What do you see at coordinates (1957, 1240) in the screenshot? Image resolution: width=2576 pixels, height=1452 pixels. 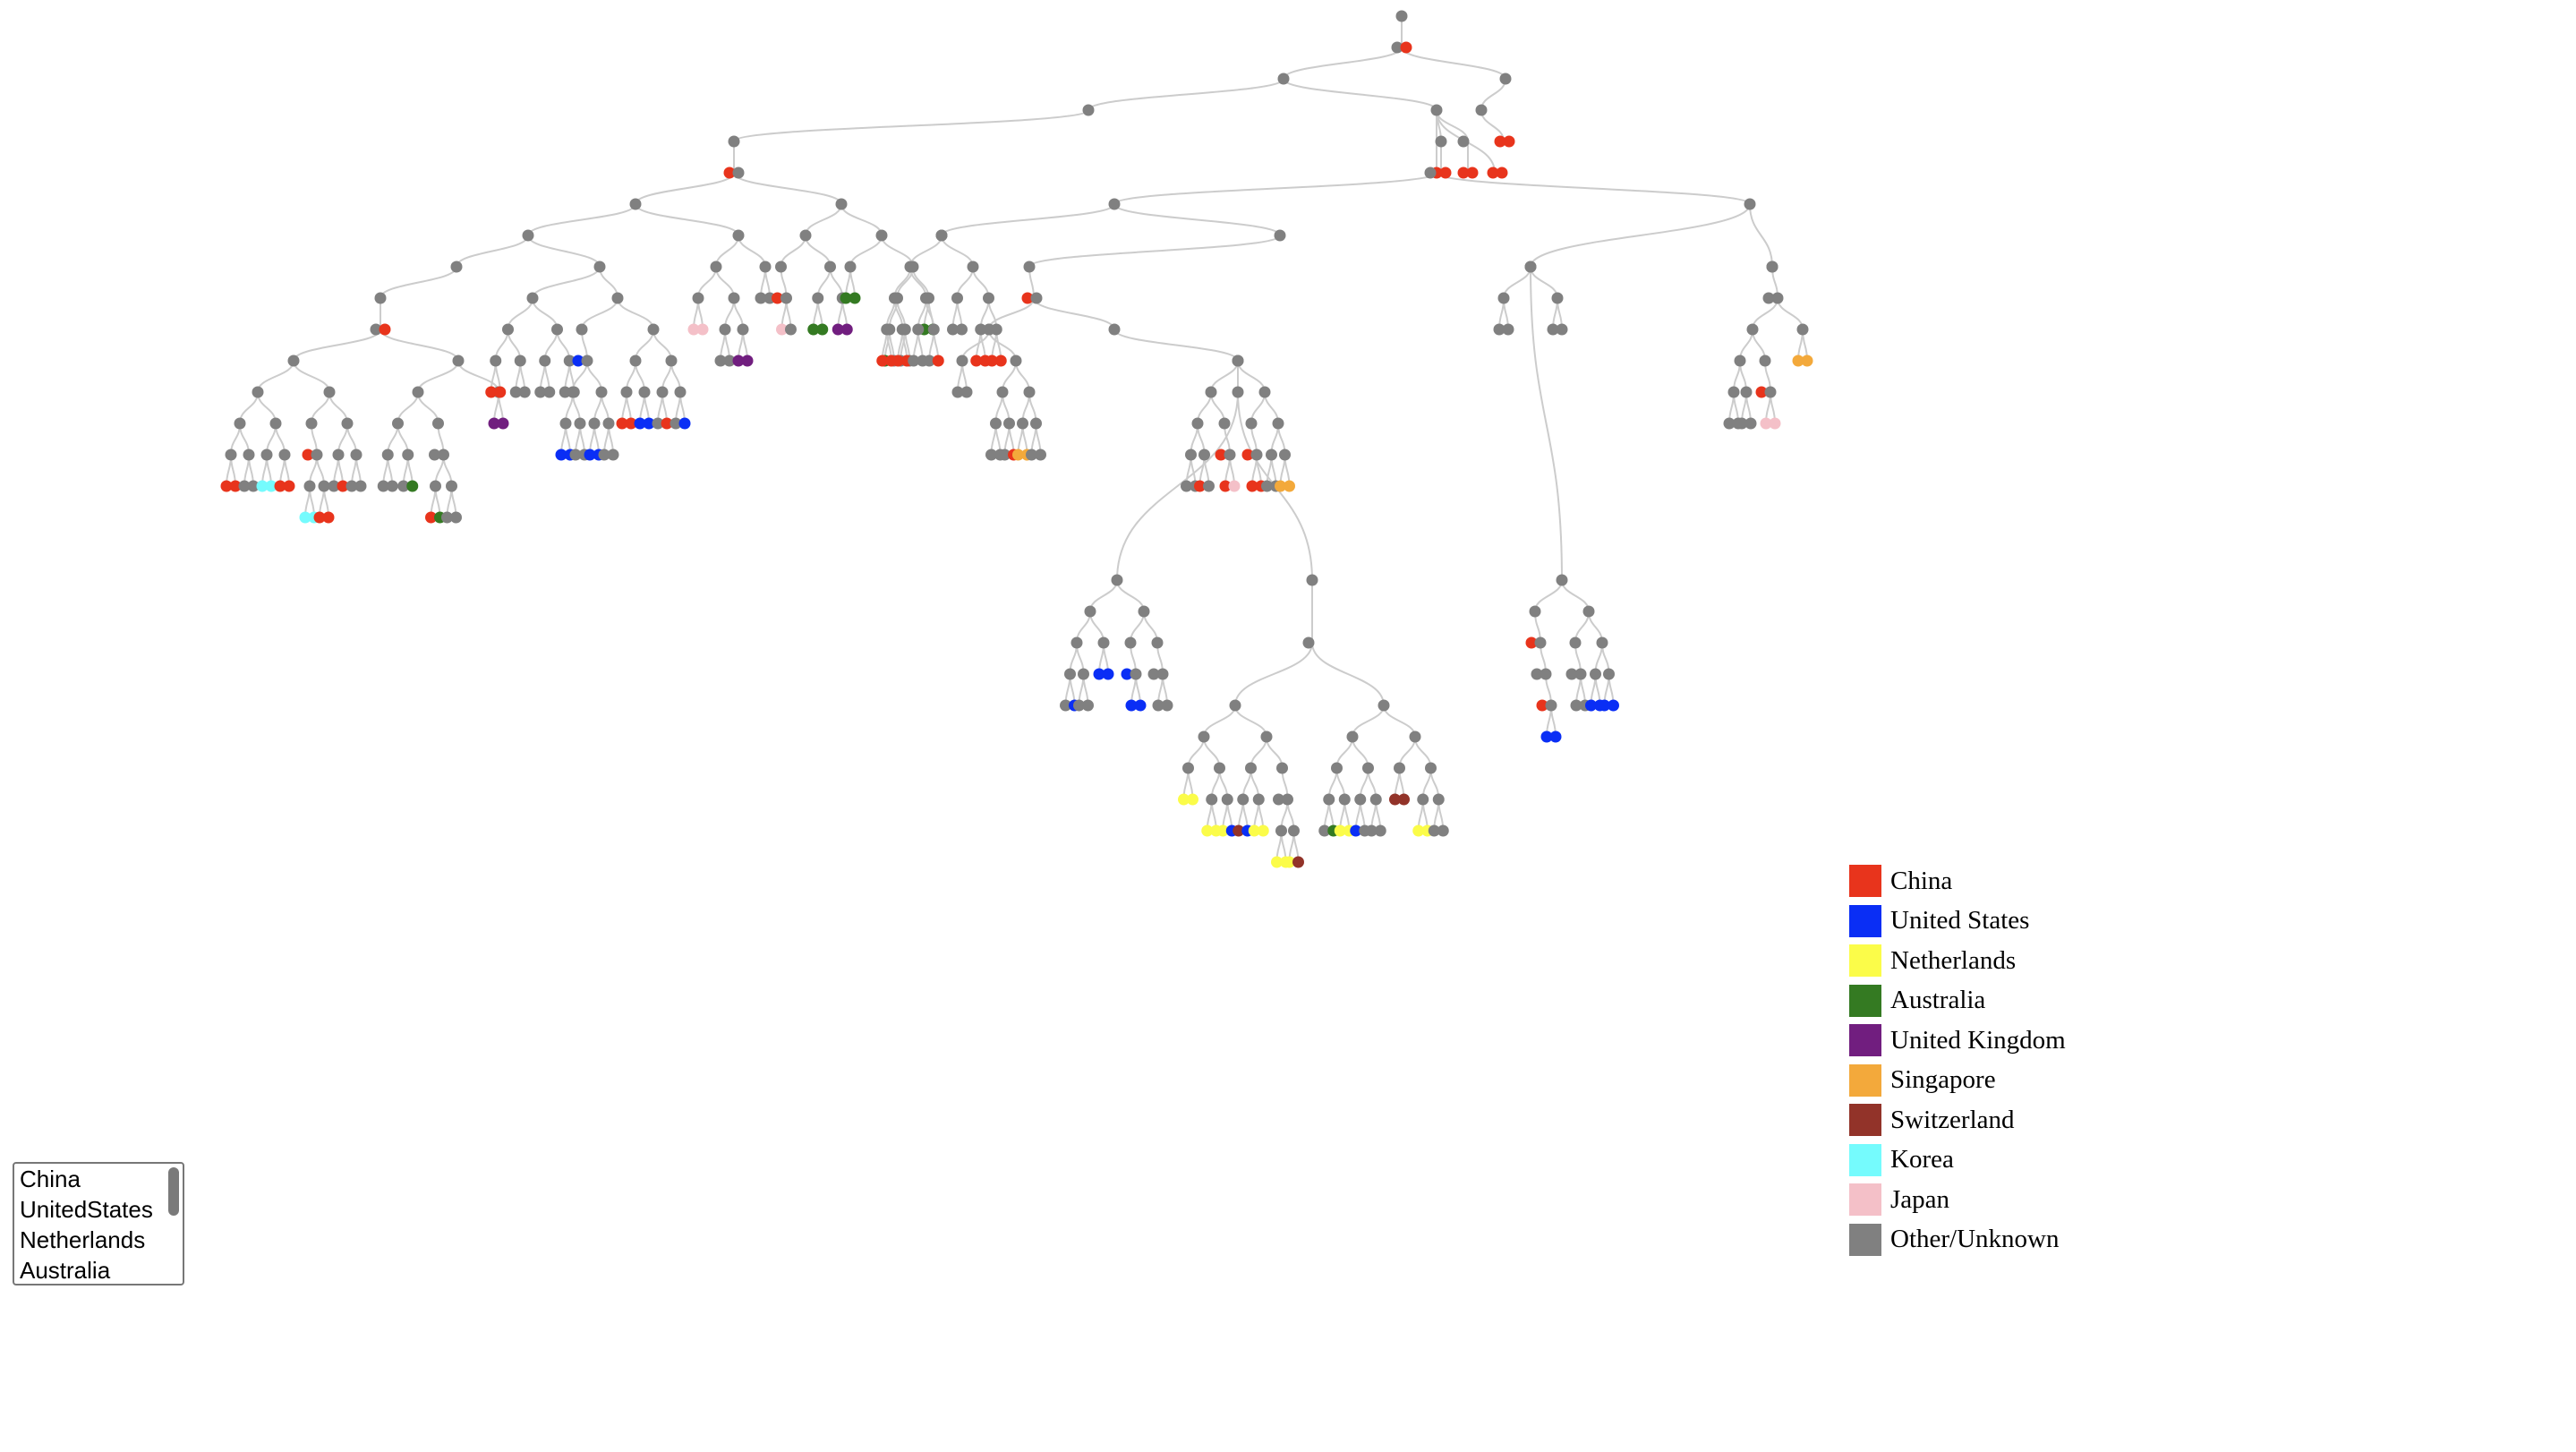 I see `legend-item-other-unknown: Other/Unknown` at bounding box center [1957, 1240].